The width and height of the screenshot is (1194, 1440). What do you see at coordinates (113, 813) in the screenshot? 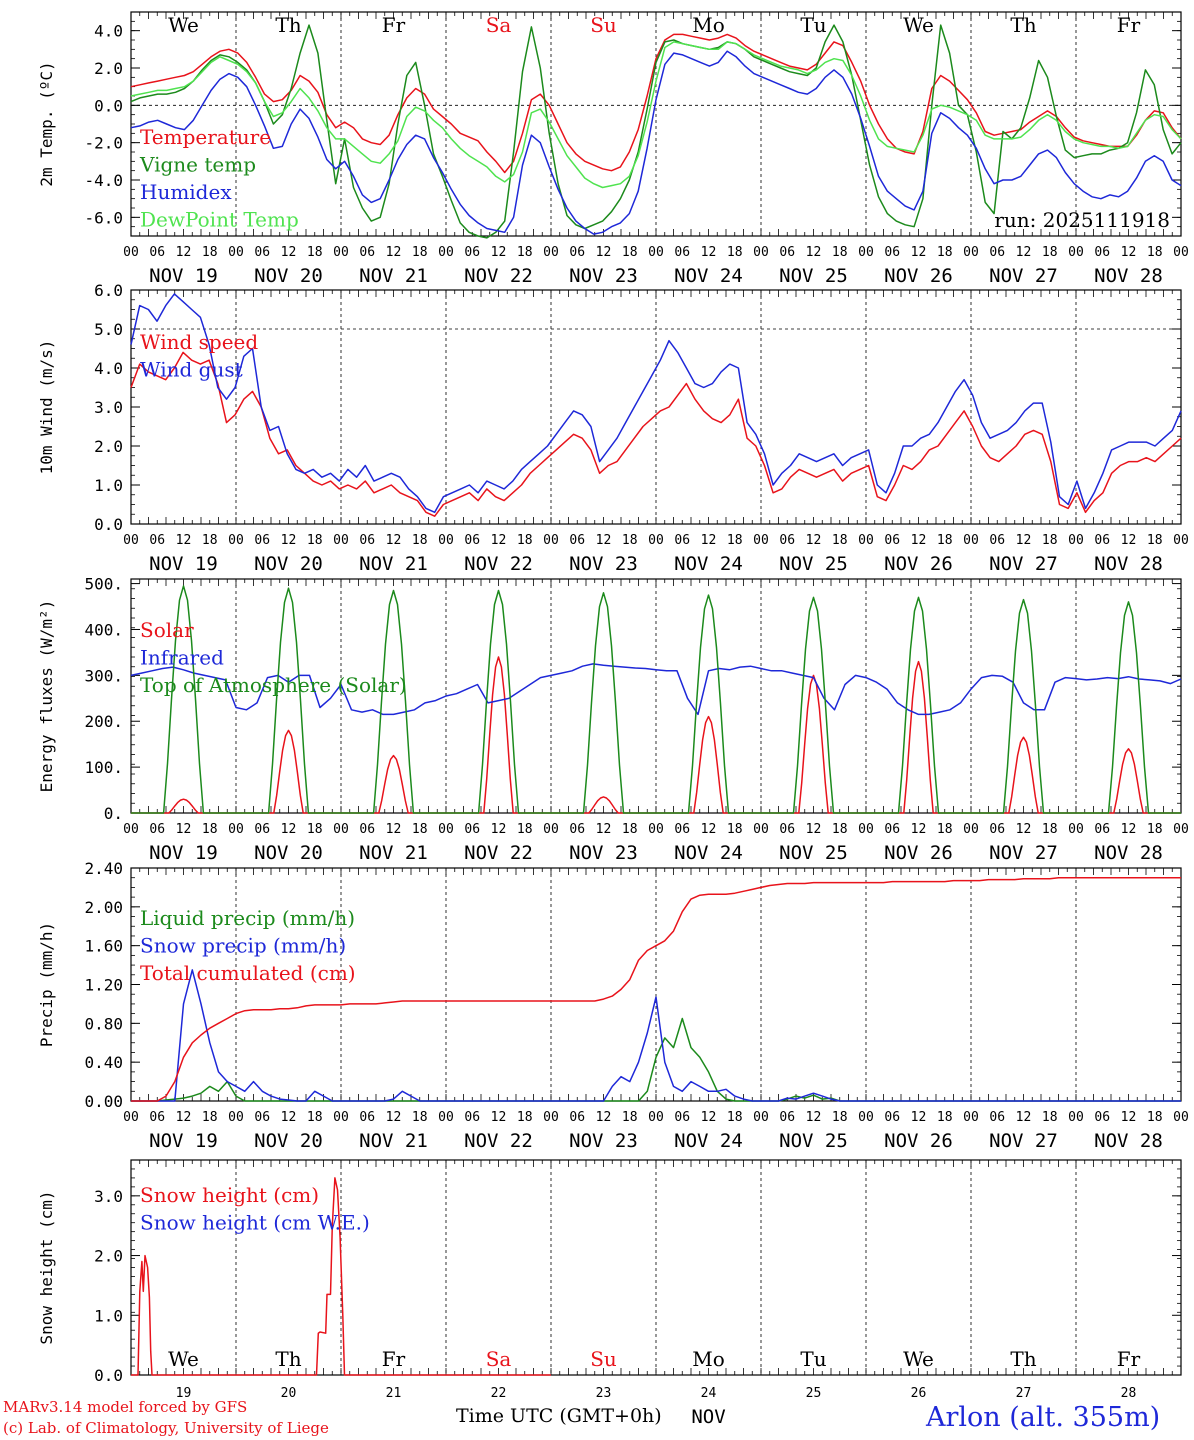
I see `y-tick-label: 0.` at bounding box center [113, 813].